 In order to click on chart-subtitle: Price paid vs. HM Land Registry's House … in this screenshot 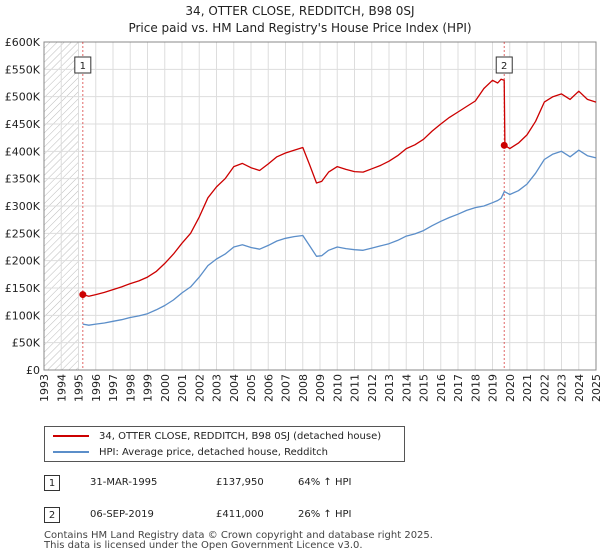, I will do `click(300, 28)`.